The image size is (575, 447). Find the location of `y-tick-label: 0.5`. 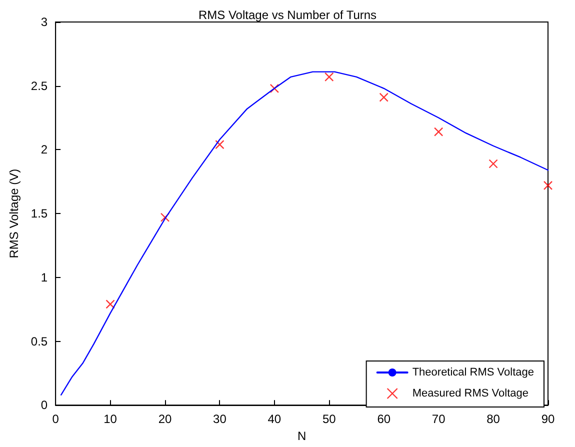

y-tick-label: 0.5 is located at coordinates (39, 341).